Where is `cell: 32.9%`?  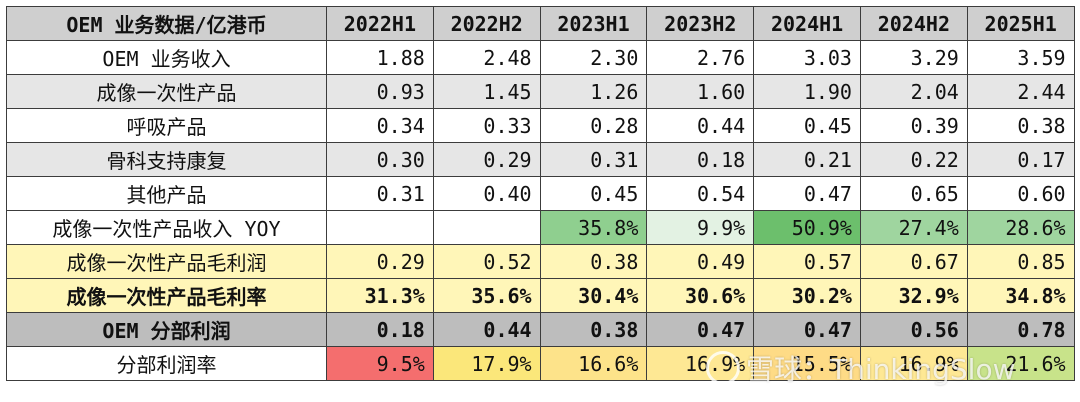
cell: 32.9% is located at coordinates (913, 295).